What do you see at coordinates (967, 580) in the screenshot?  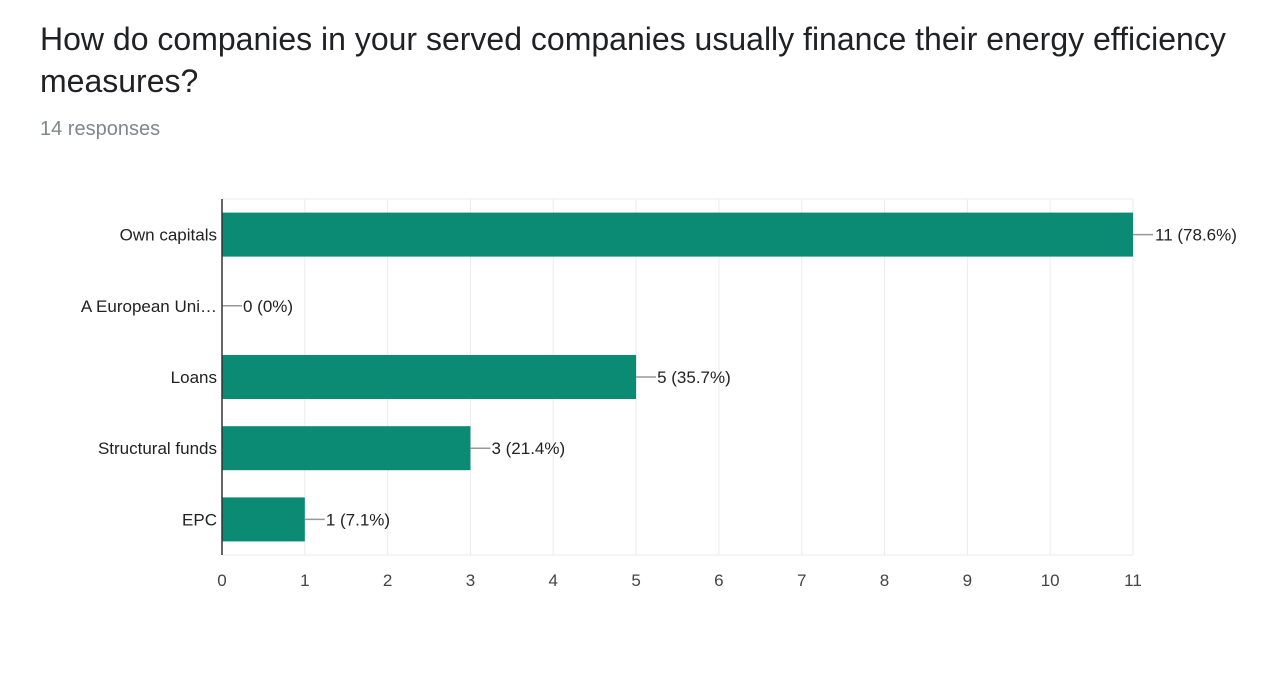 I see `x-tick-label: 9` at bounding box center [967, 580].